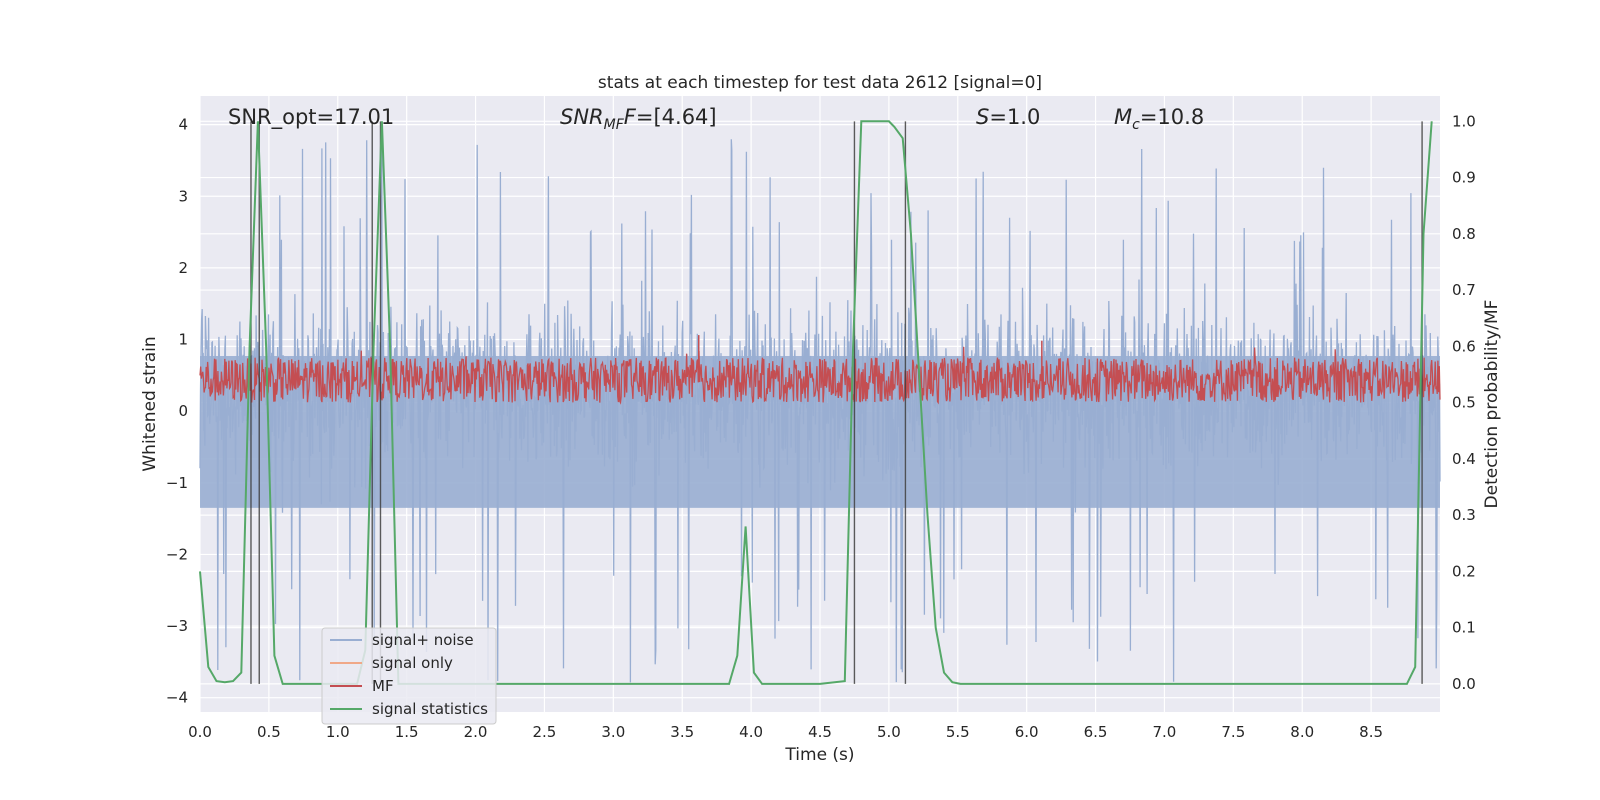 The width and height of the screenshot is (1600, 800). I want to click on y2-tick-label: 0.8, so click(1464, 234).